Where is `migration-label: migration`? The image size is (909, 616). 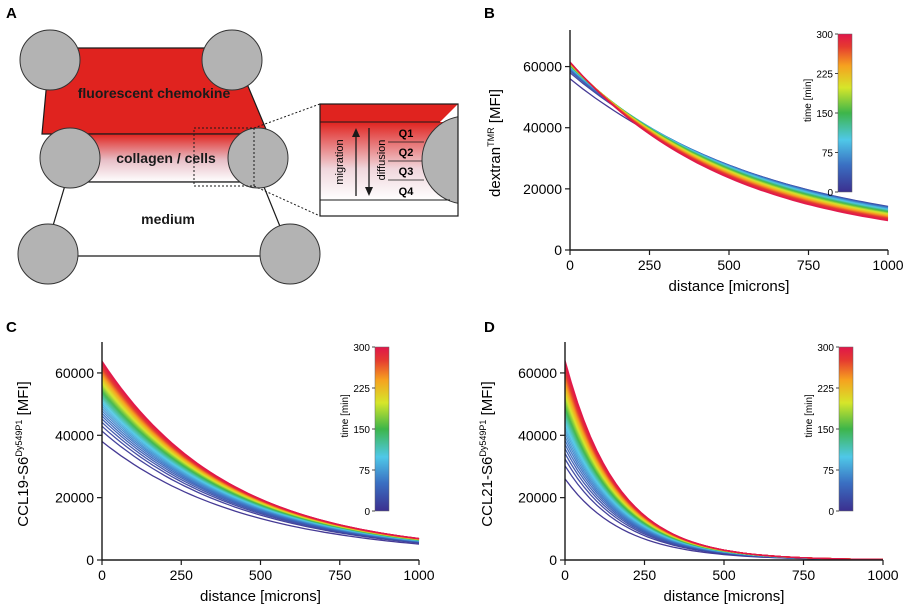
migration-label: migration is located at coordinates (340, 161).